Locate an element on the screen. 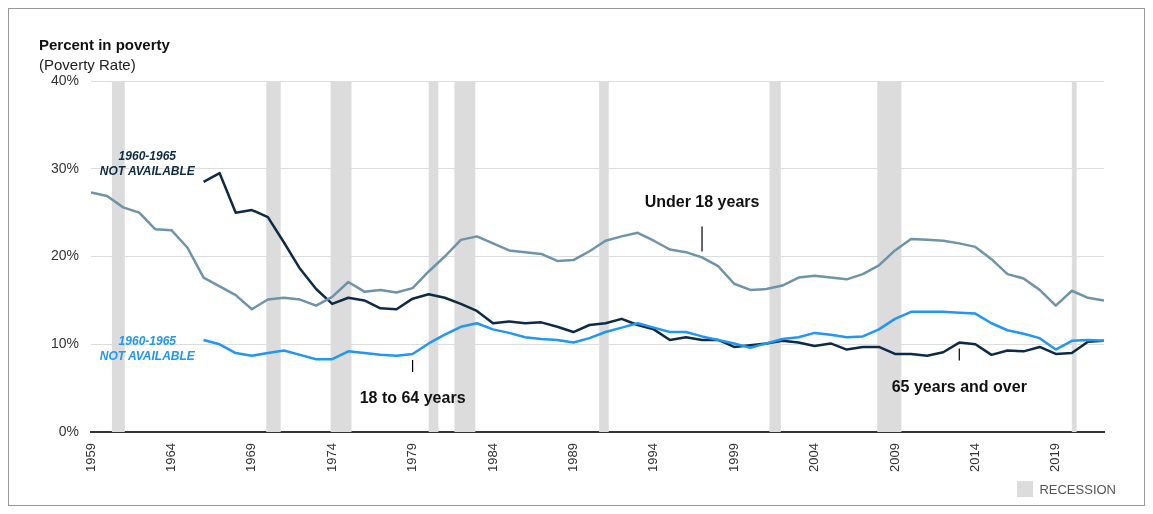 The image size is (1153, 514). y-tick-label: 40% is located at coordinates (65, 79).